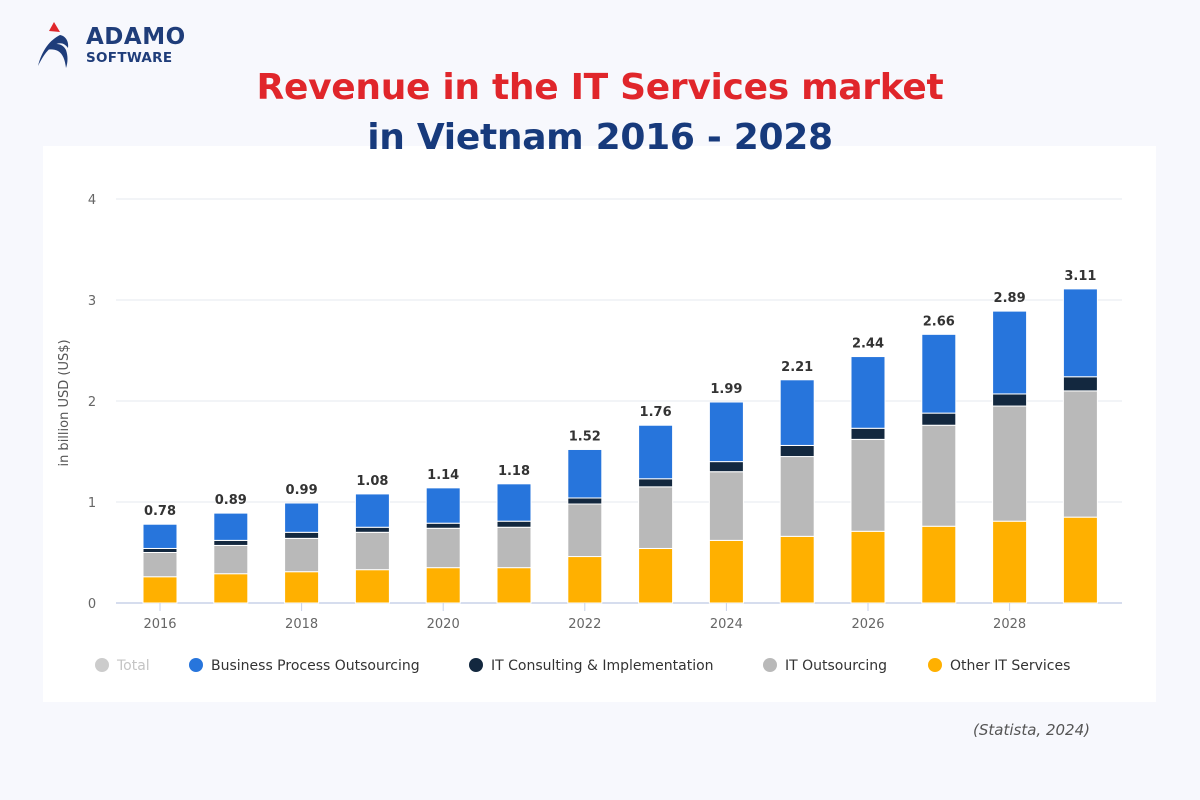  Describe the element at coordinates (1031, 730) in the screenshot. I see `source-citation: (Statista, 2024)` at that location.